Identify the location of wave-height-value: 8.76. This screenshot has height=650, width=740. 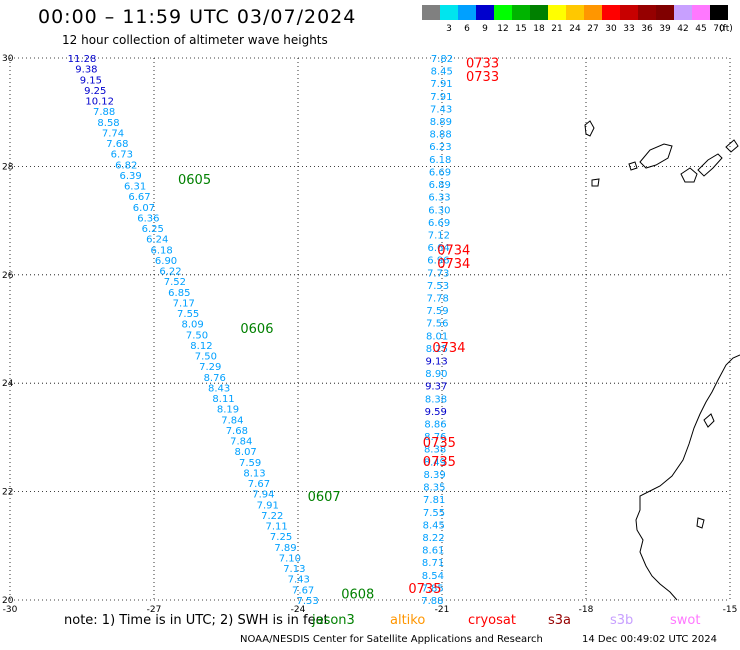
(435, 437).